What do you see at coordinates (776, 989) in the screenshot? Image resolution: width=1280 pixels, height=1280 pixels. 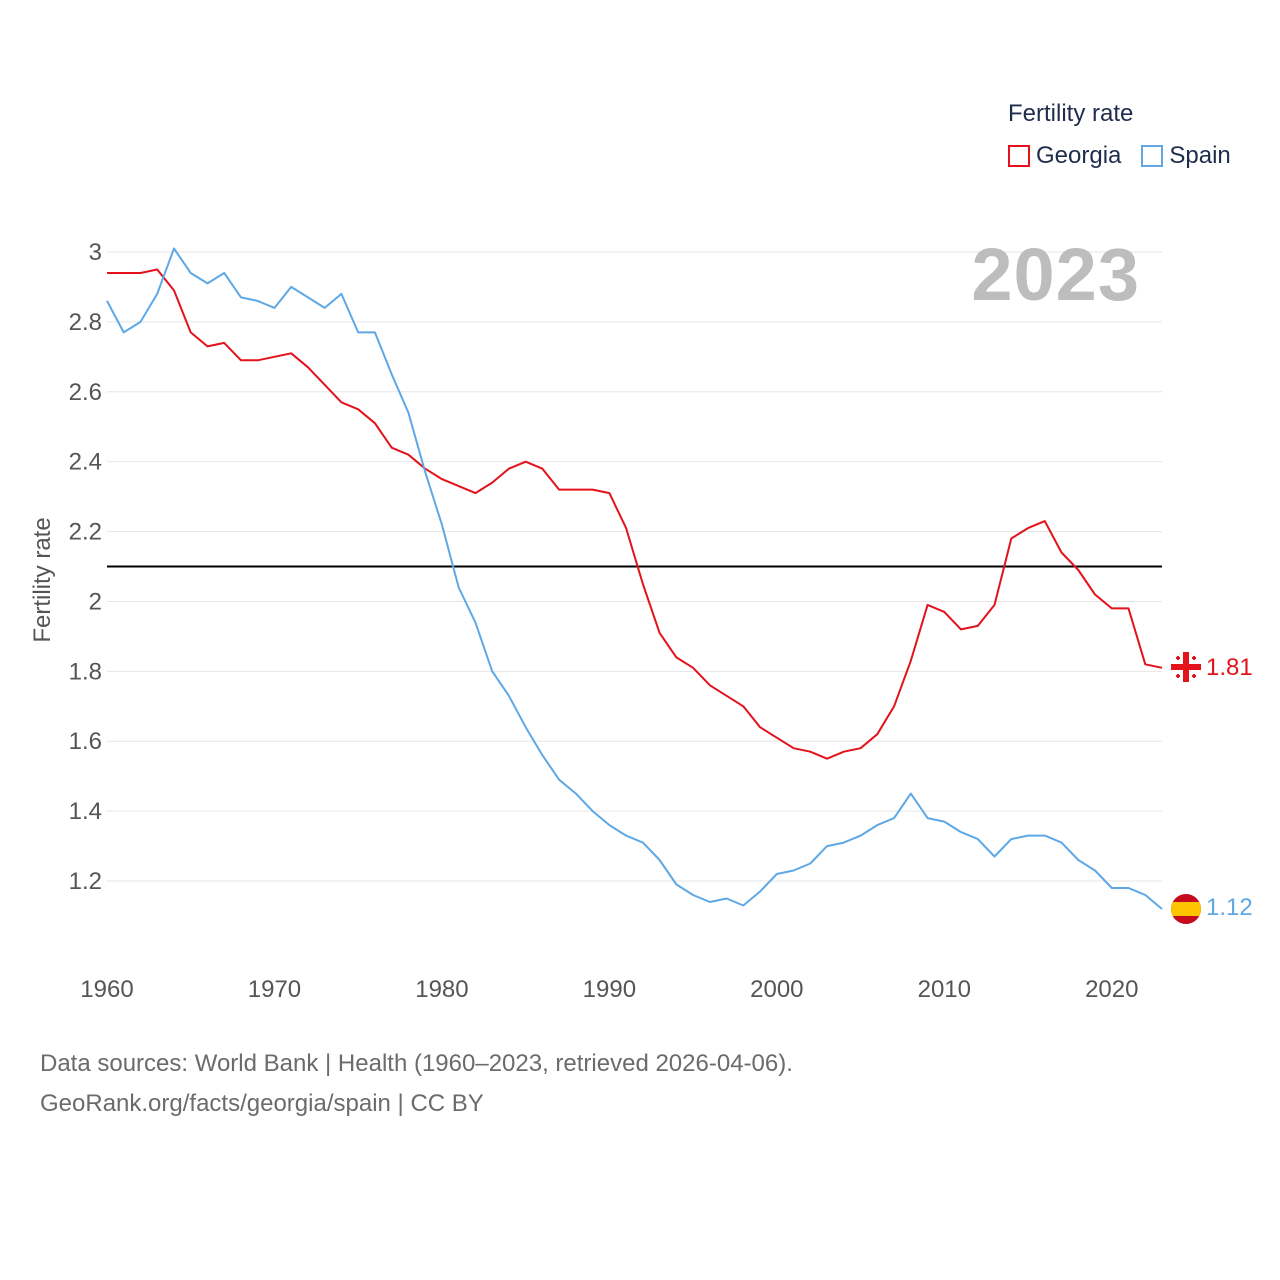 I see `x-tick-label: 2000` at bounding box center [776, 989].